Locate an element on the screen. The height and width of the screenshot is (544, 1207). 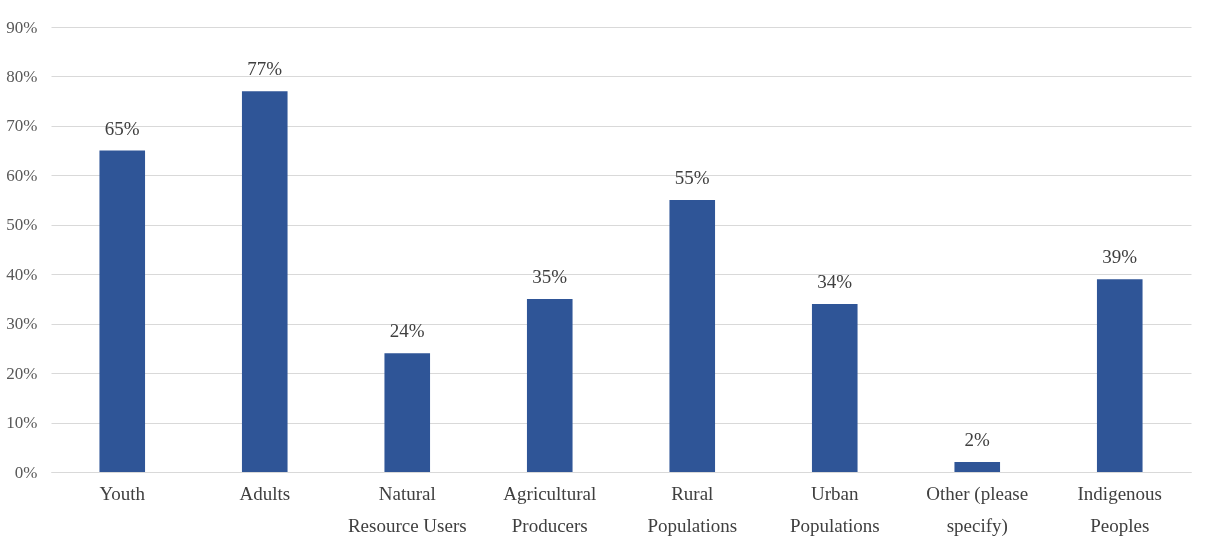
x-tick-label: Agricultural Producers is located at coordinates (550, 509).